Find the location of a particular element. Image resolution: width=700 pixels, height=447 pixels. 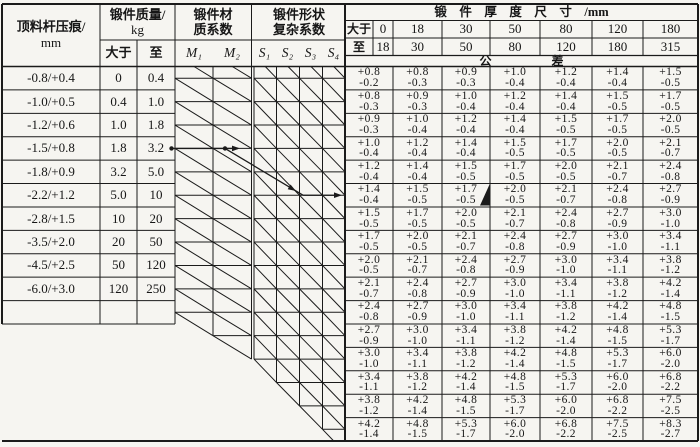

tolerance-upper: +1.7 is located at coordinates (515, 166).